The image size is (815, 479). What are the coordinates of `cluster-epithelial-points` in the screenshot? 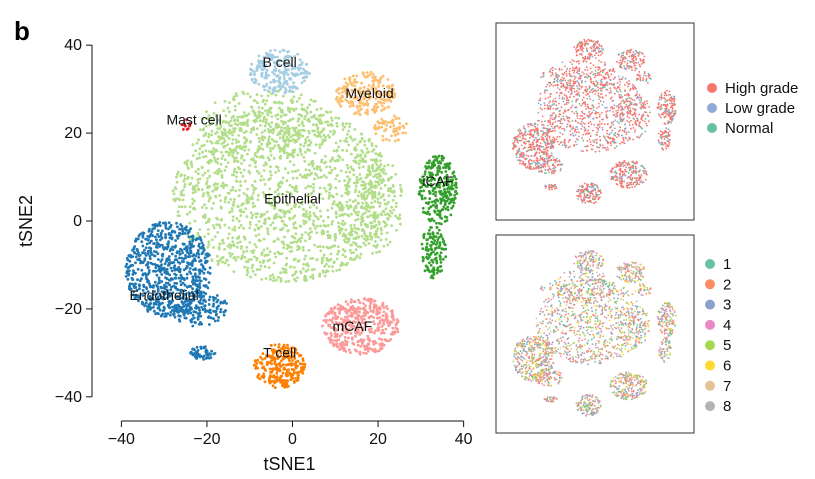 It's located at (287, 186).